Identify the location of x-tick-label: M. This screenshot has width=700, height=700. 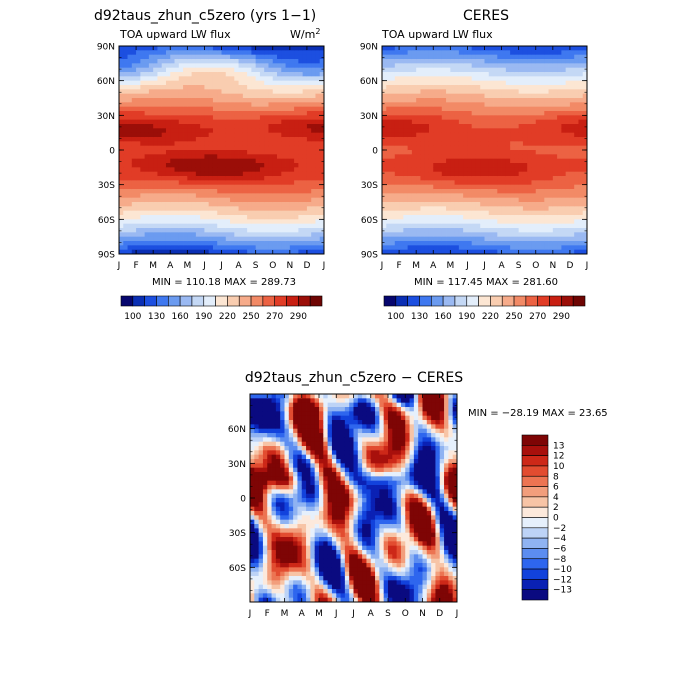
(416, 266).